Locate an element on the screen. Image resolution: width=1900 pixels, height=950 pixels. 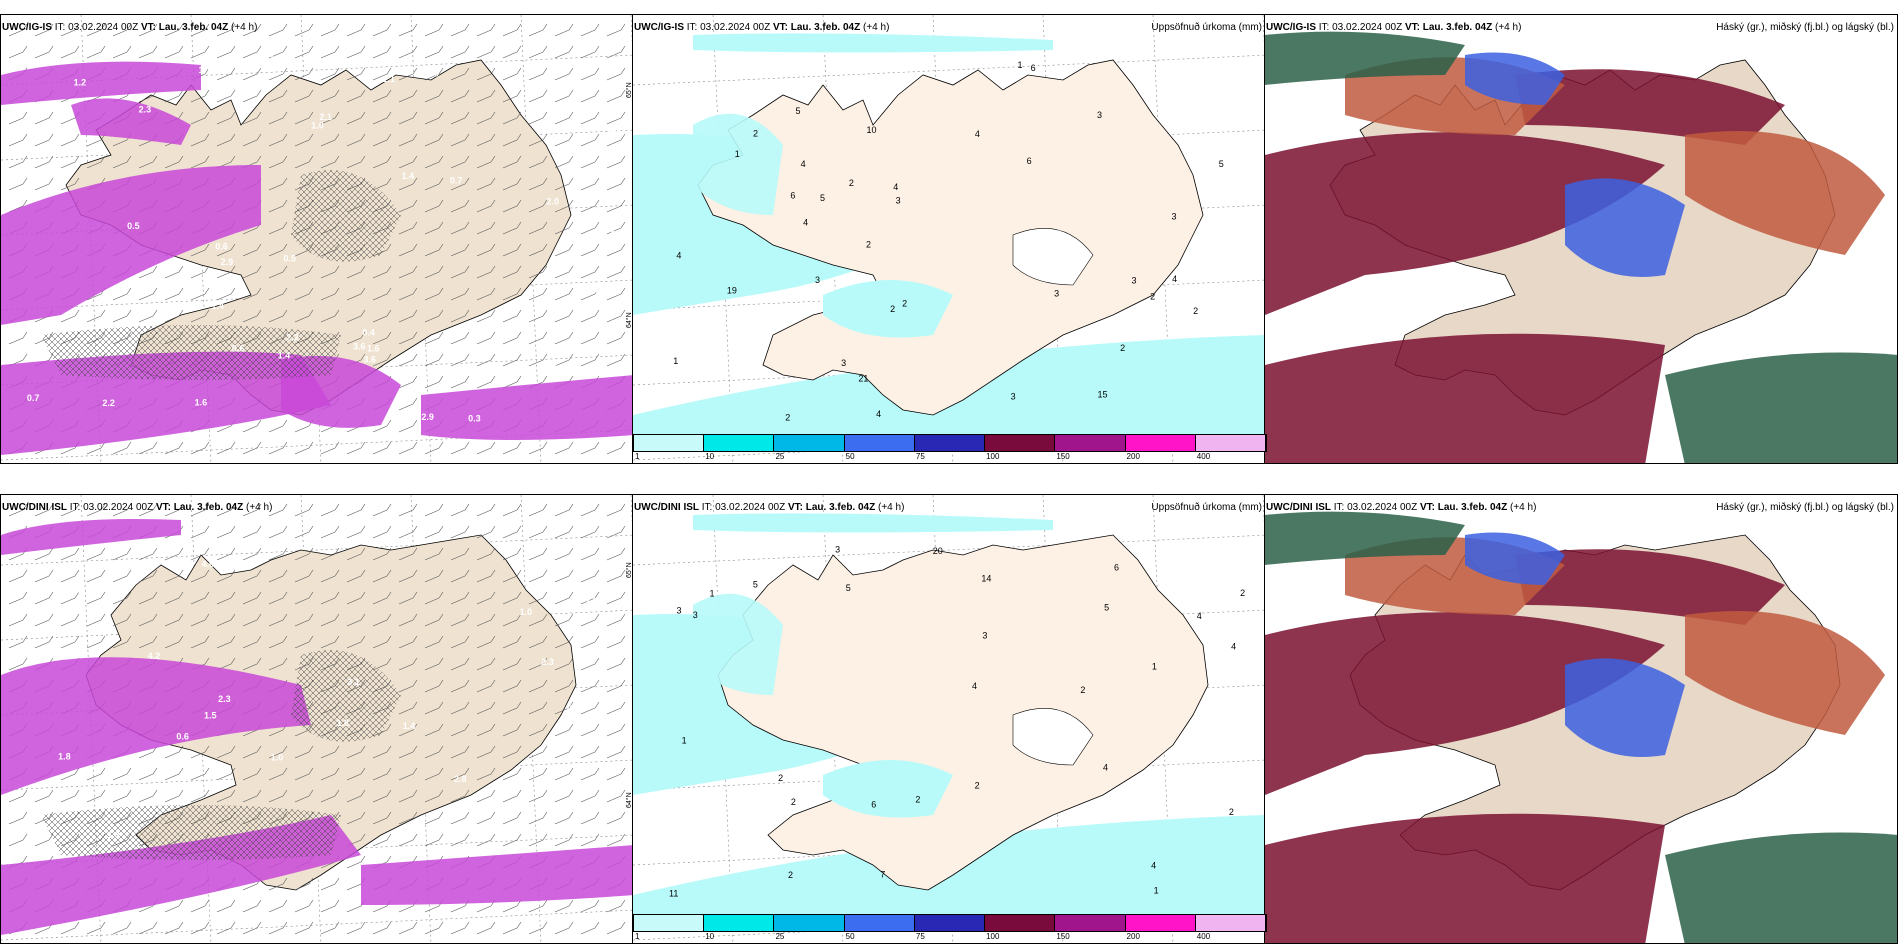
value-label: 0.5 is located at coordinates (133, 226).